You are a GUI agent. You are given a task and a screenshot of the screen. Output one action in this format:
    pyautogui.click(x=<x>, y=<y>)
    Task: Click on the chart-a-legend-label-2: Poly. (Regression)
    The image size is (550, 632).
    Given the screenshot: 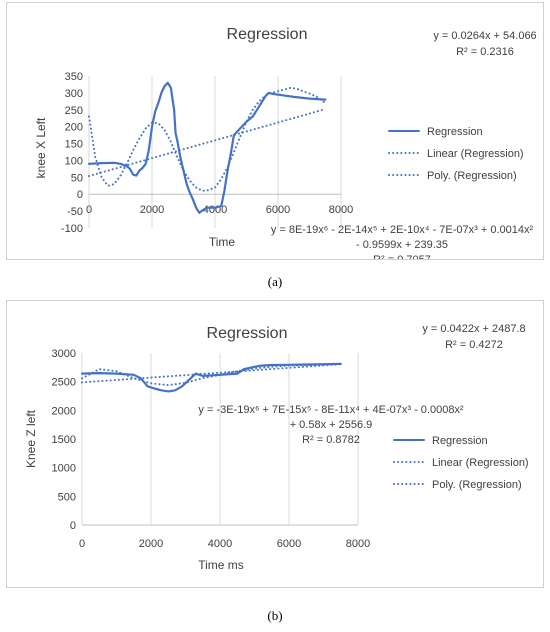 What is the action you would take?
    pyautogui.click(x=472, y=176)
    